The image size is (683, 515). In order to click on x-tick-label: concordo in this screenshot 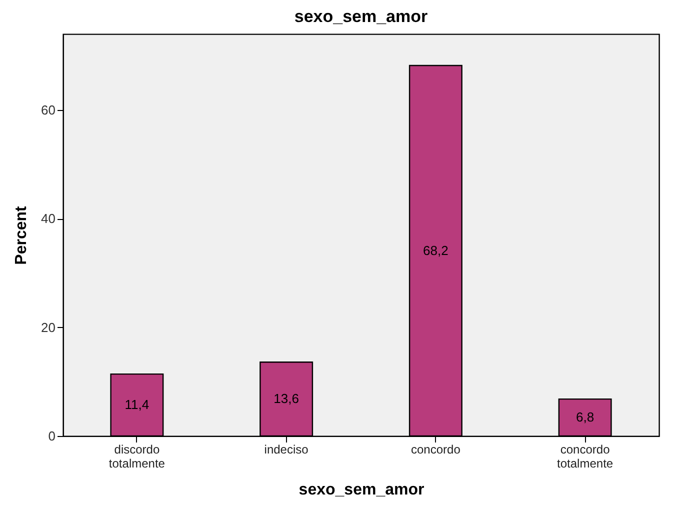, I will do `click(436, 449)`.